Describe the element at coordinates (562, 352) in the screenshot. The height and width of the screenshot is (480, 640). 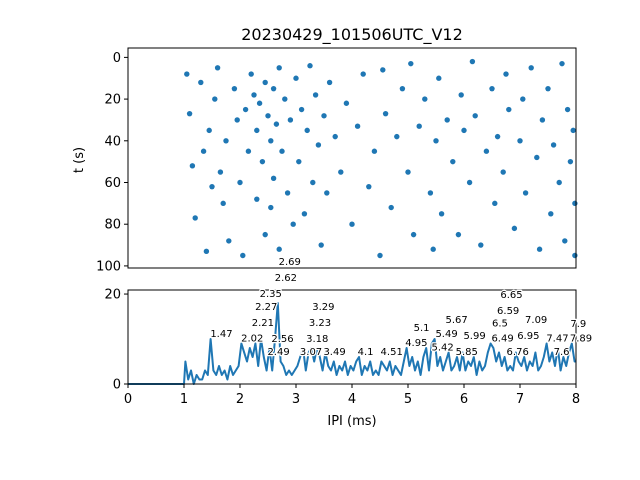
I see `peak-label: 7.6` at that location.